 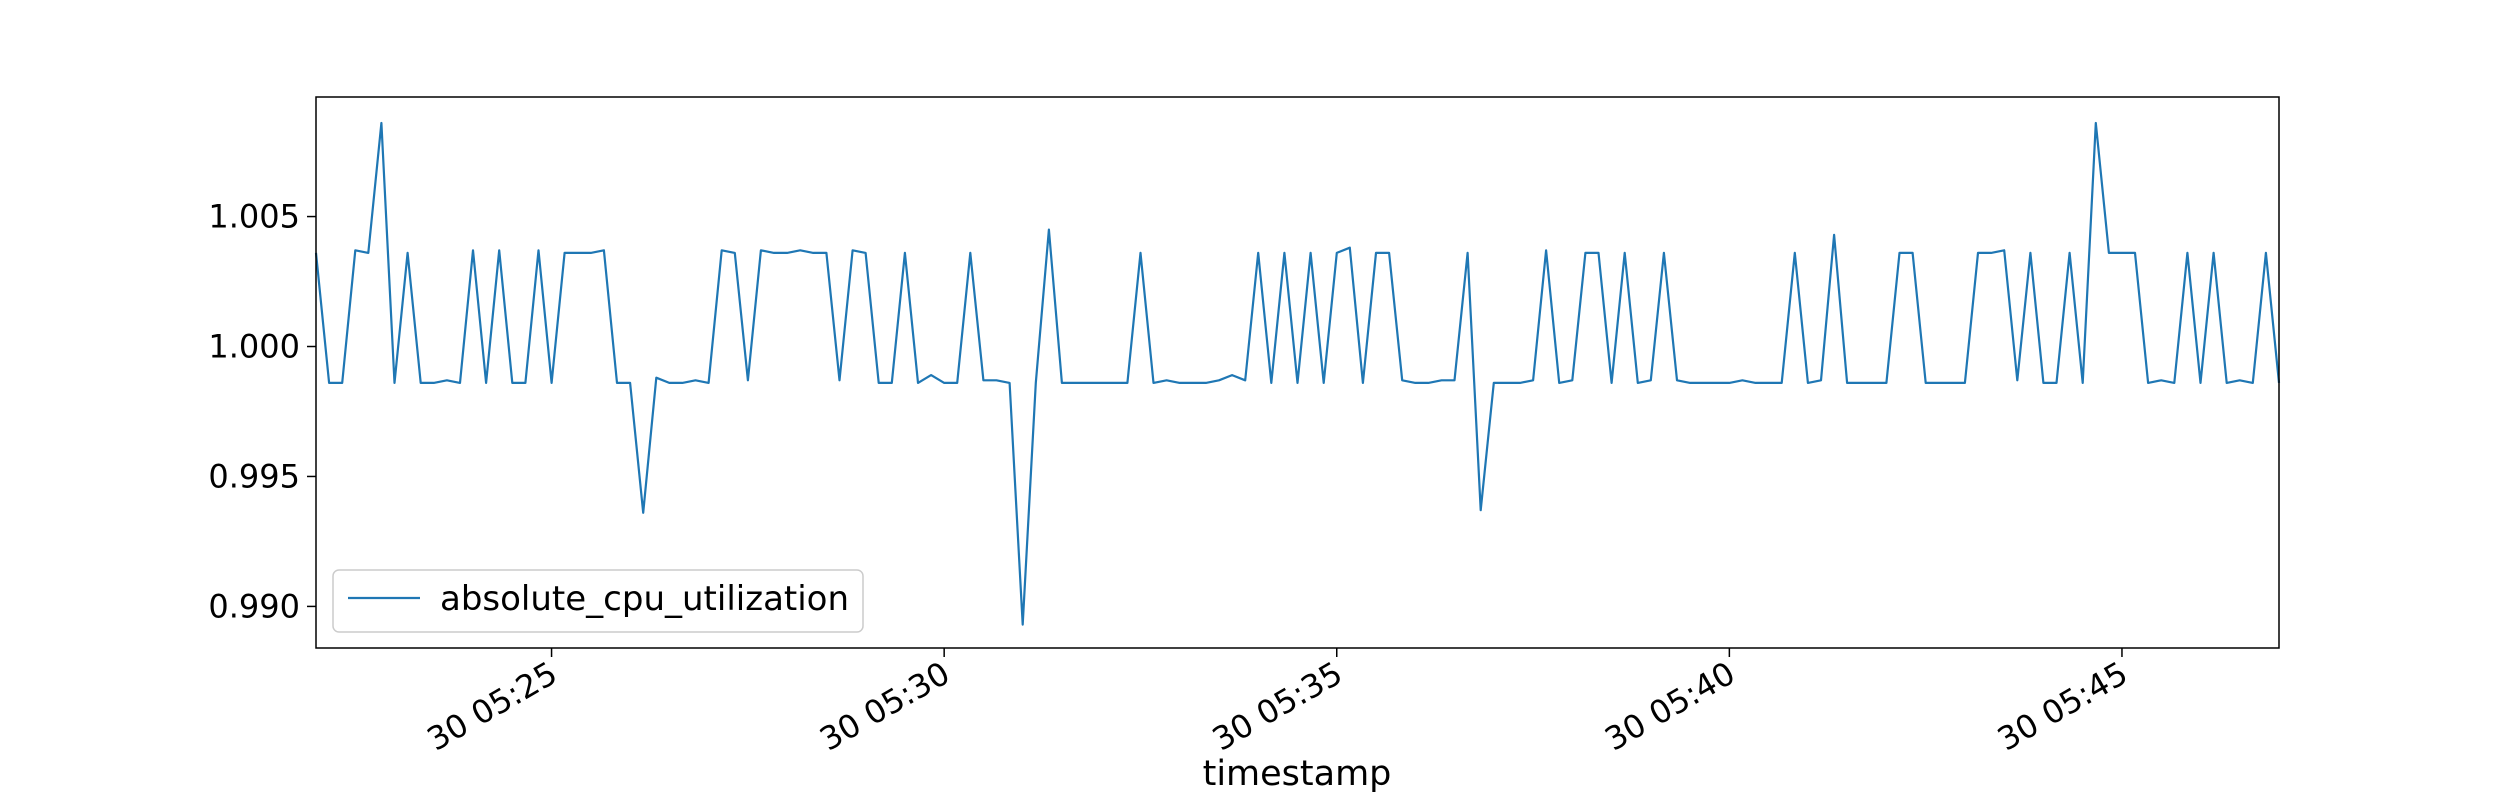 What do you see at coordinates (254, 476) in the screenshot?
I see `y-tick-label: 0.995` at bounding box center [254, 476].